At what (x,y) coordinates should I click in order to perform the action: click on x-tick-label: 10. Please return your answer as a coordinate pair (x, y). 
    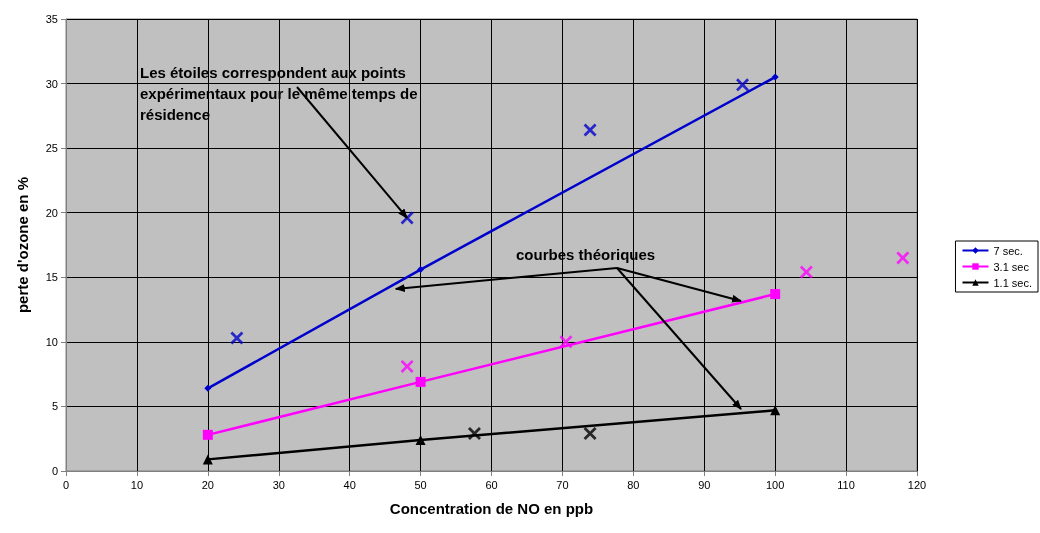
    Looking at the image, I should click on (137, 484).